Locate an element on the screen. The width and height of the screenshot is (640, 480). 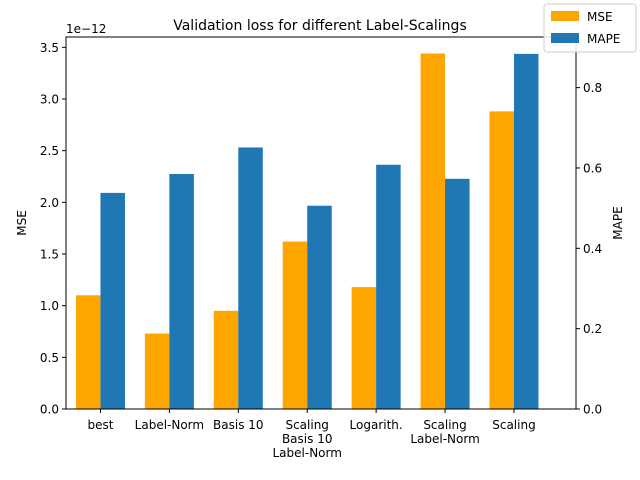
right-tick-label: 0.8 is located at coordinates (592, 88).